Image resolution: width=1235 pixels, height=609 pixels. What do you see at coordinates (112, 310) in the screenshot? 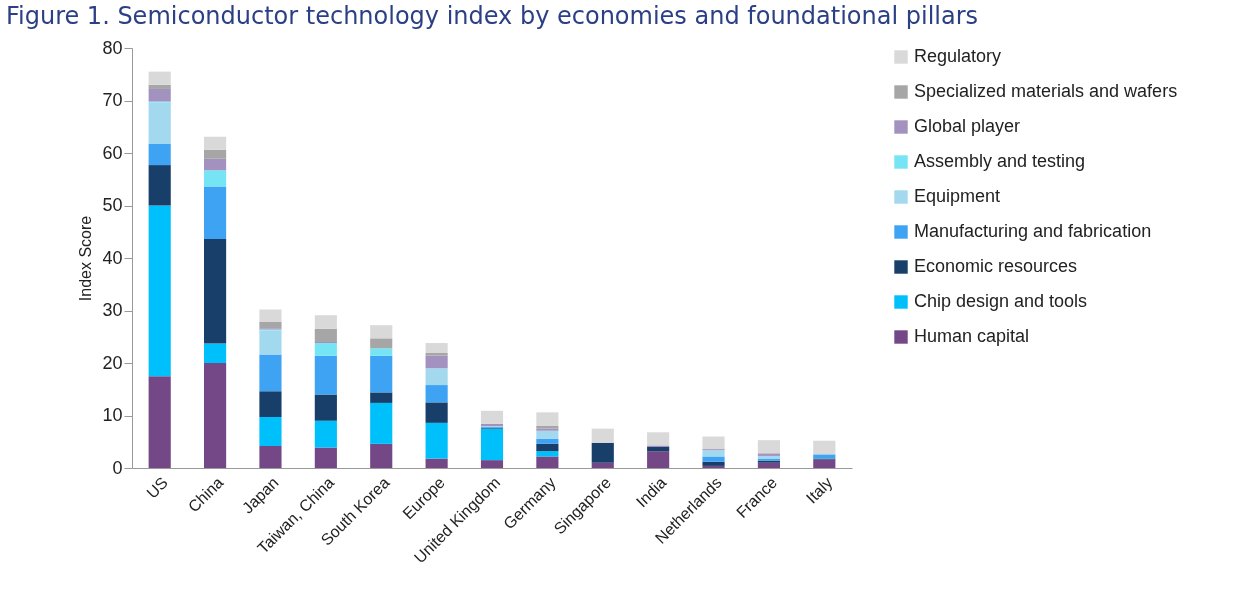
I see `y-tick-label: 30` at bounding box center [112, 310].